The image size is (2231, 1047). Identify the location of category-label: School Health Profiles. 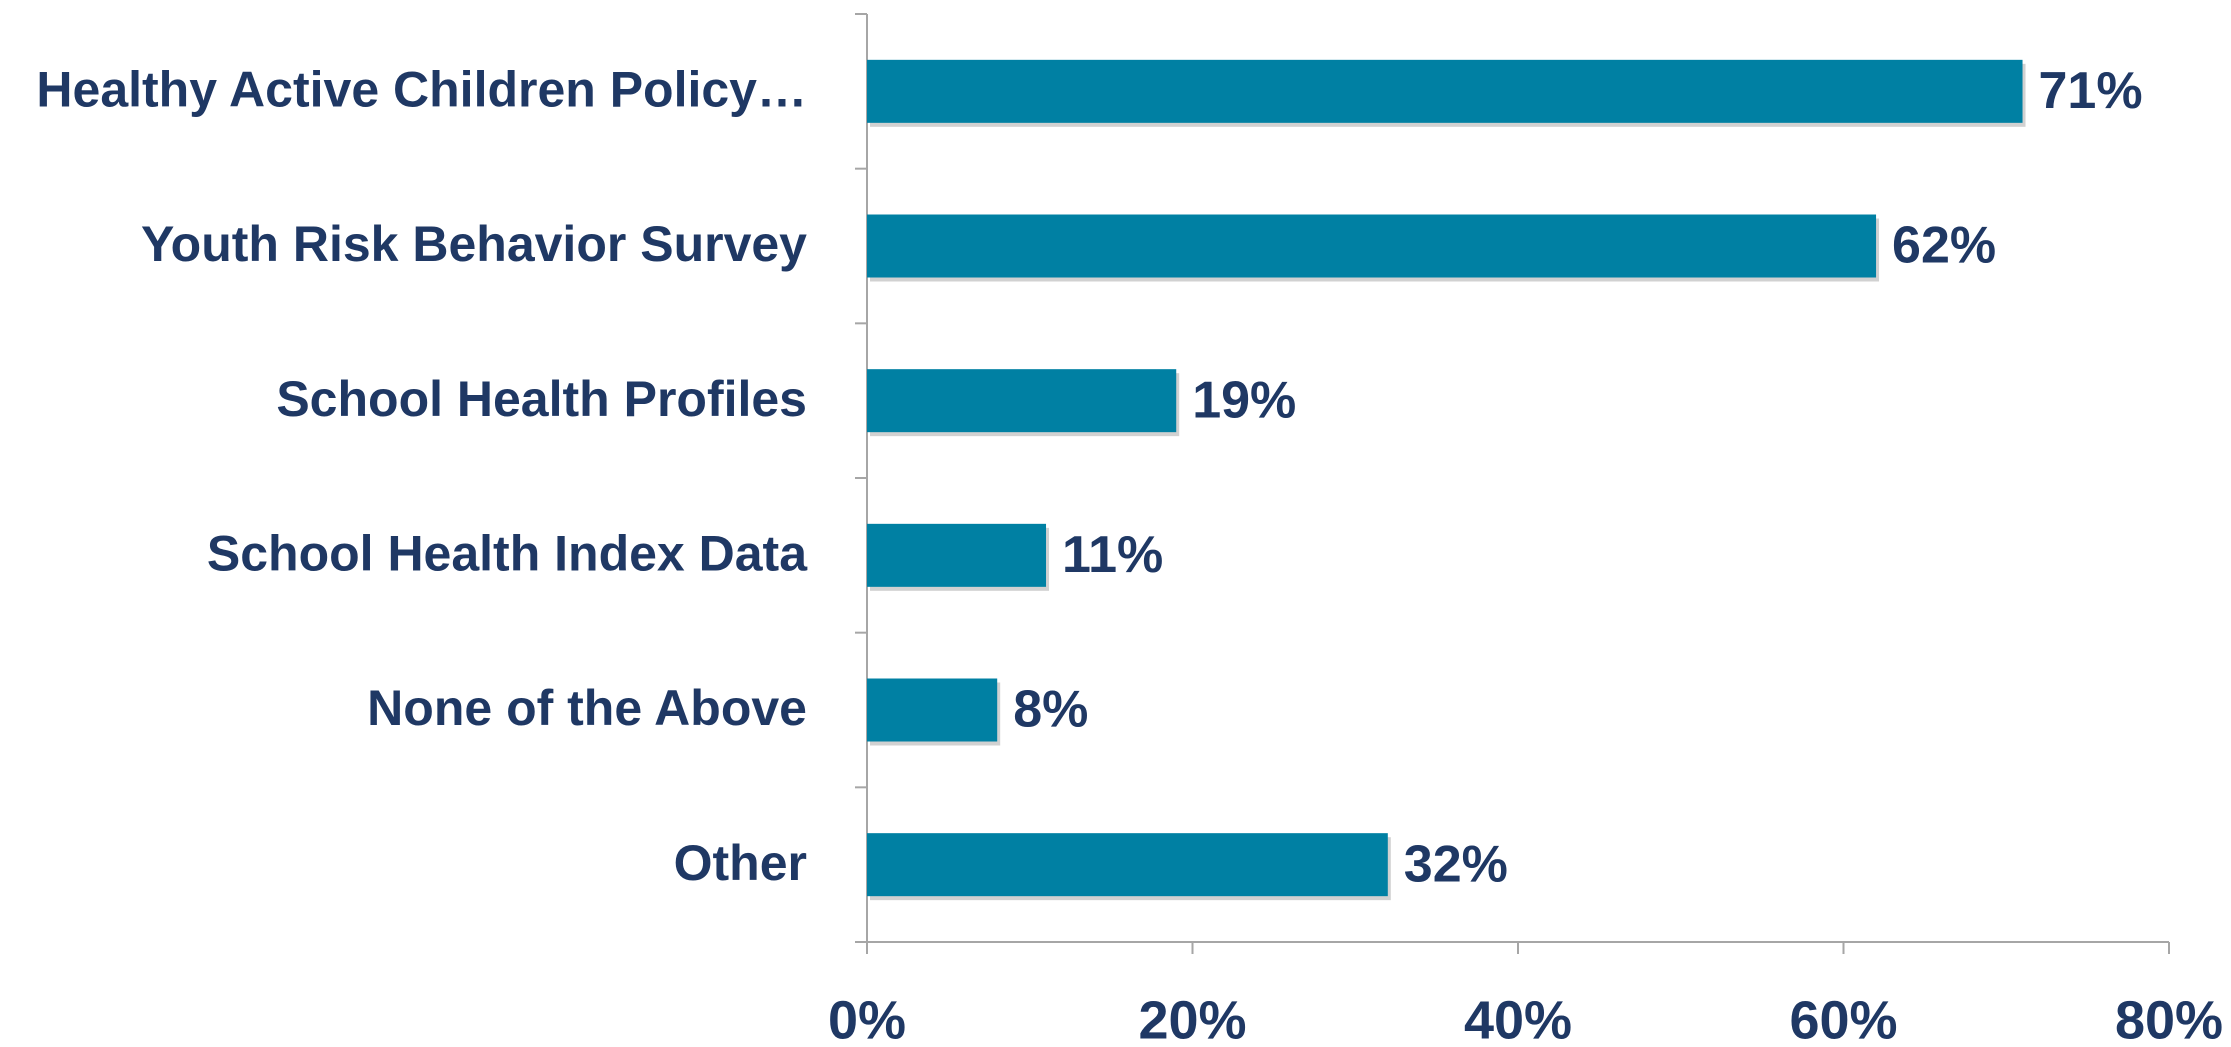
(541, 399).